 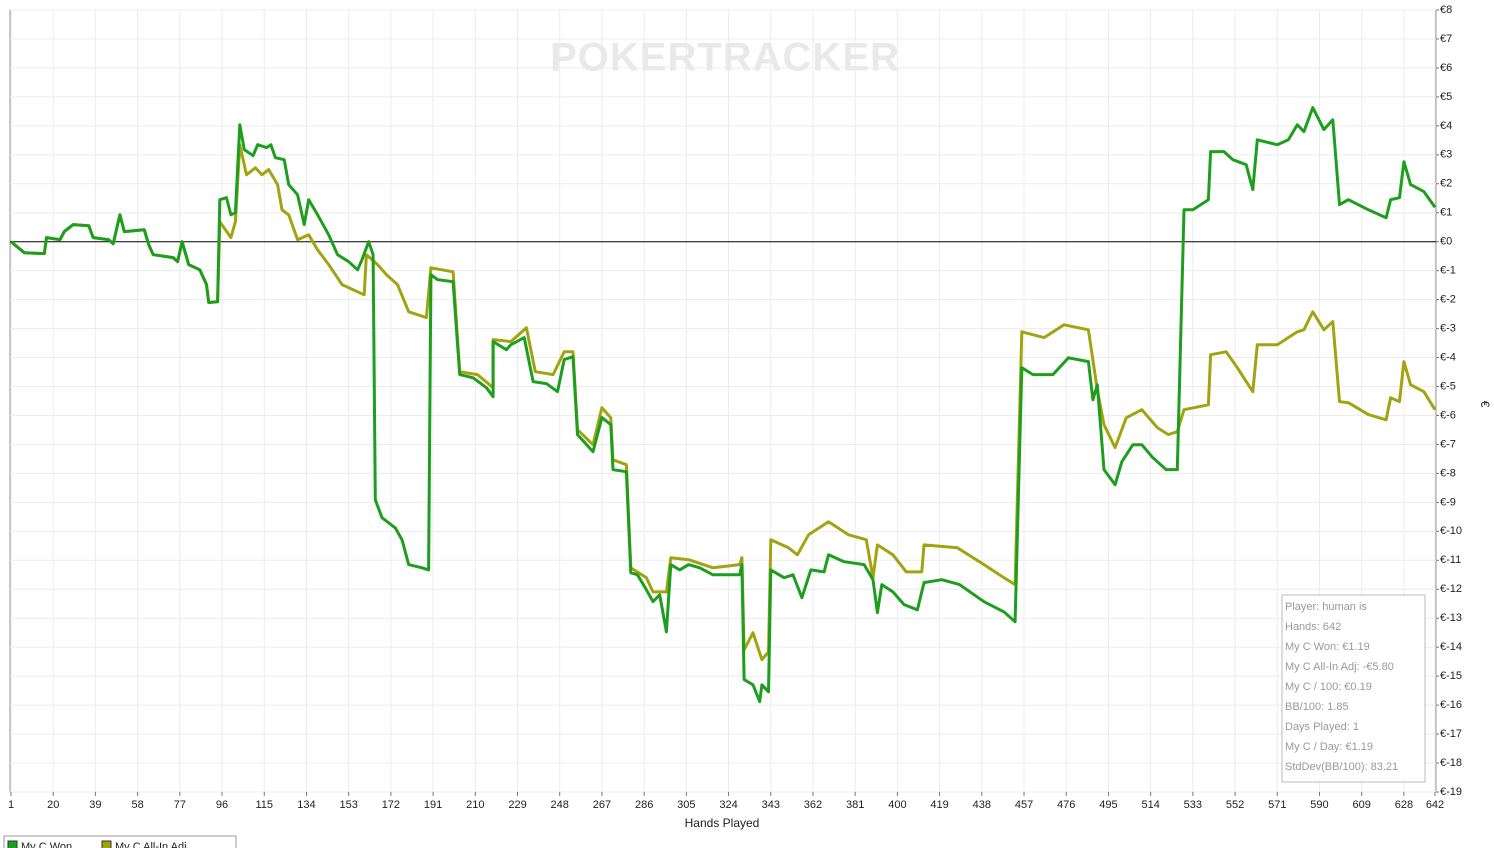 I want to click on x-tick-label: 552, so click(x=1235, y=805).